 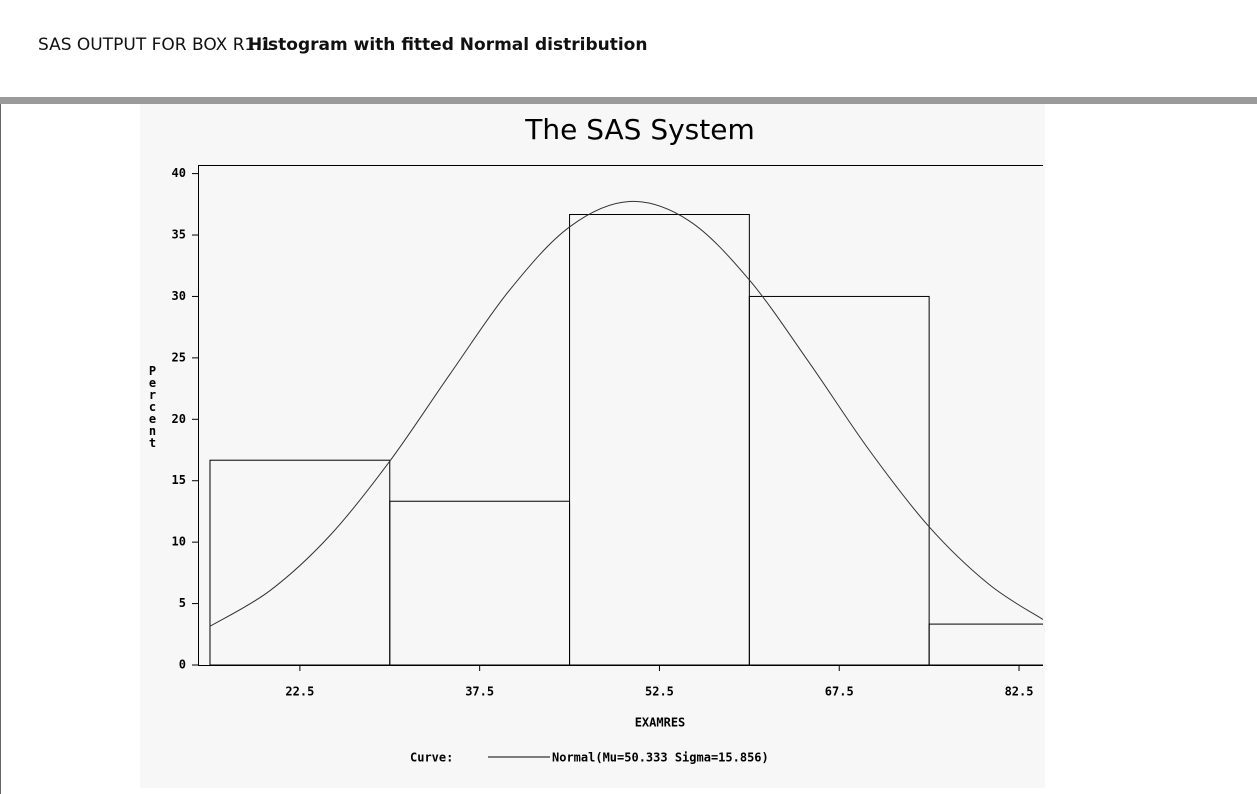 What do you see at coordinates (628, 100) in the screenshot?
I see `header-rule` at bounding box center [628, 100].